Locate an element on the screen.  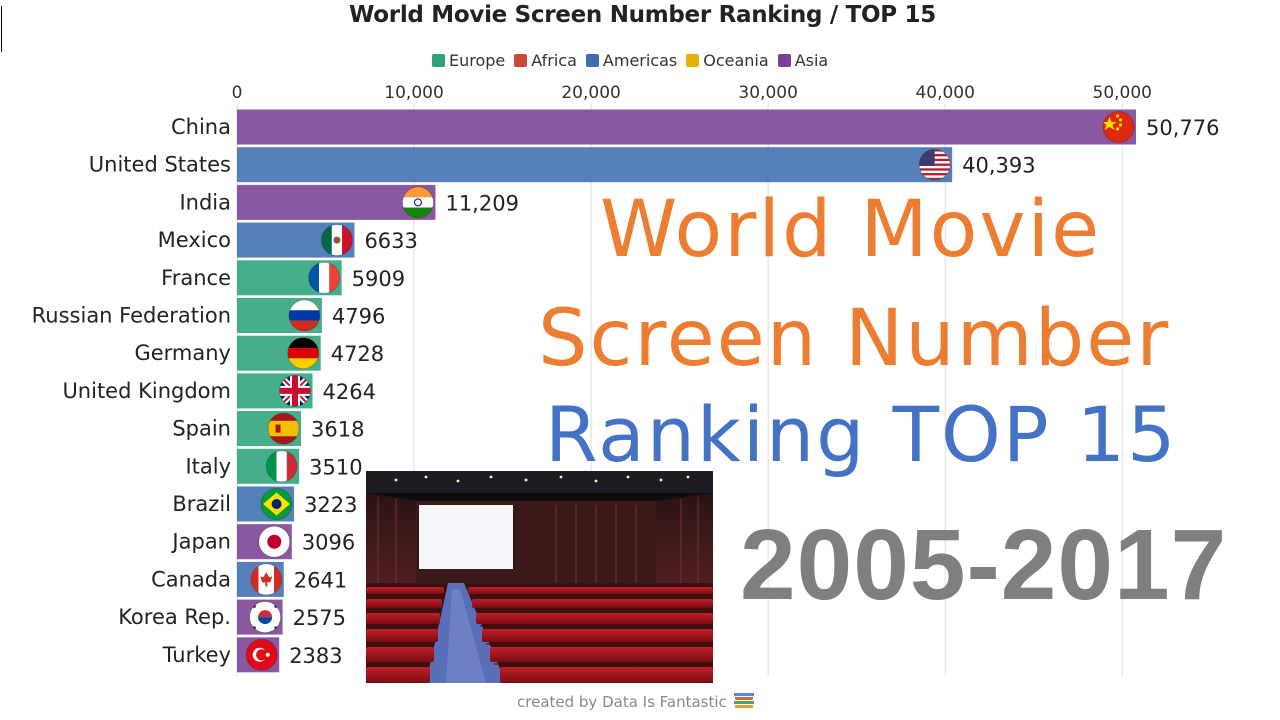
cinema-hall-photo is located at coordinates (539, 577).